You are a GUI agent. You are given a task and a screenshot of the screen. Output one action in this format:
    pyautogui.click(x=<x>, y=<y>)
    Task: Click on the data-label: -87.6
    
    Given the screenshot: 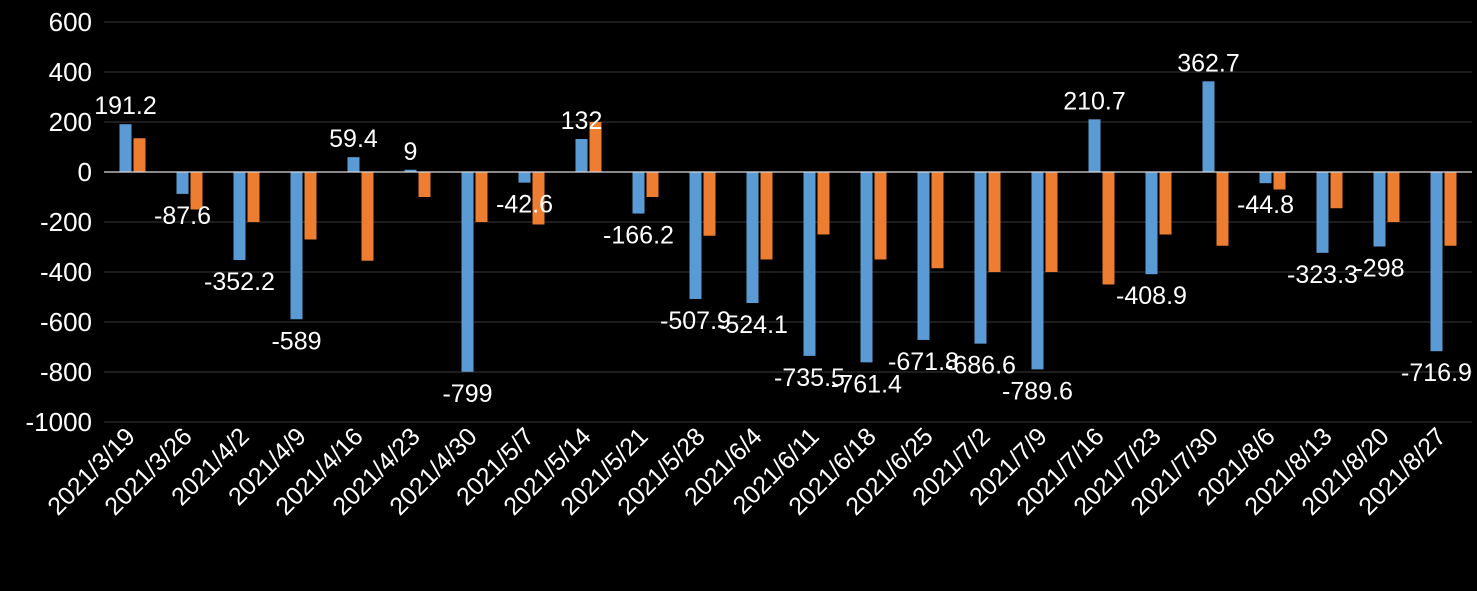 What is the action you would take?
    pyautogui.click(x=182, y=216)
    